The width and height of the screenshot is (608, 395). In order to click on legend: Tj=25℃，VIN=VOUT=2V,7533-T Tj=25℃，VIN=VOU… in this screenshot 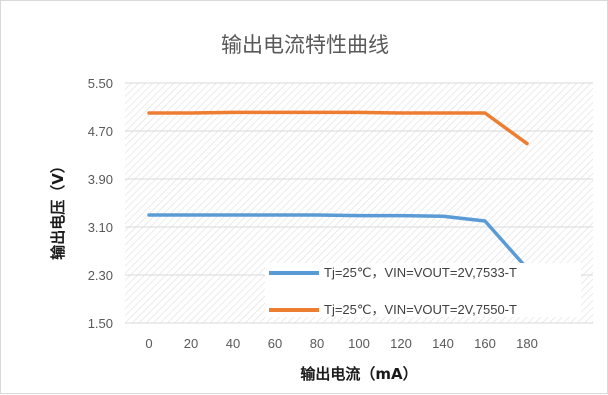, I will do `click(423, 290)`.